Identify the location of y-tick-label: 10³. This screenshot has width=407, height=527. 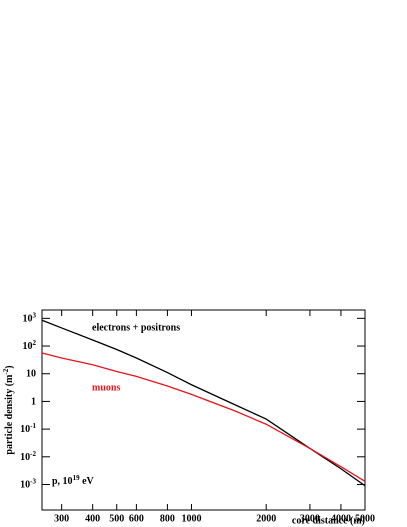
(30, 318).